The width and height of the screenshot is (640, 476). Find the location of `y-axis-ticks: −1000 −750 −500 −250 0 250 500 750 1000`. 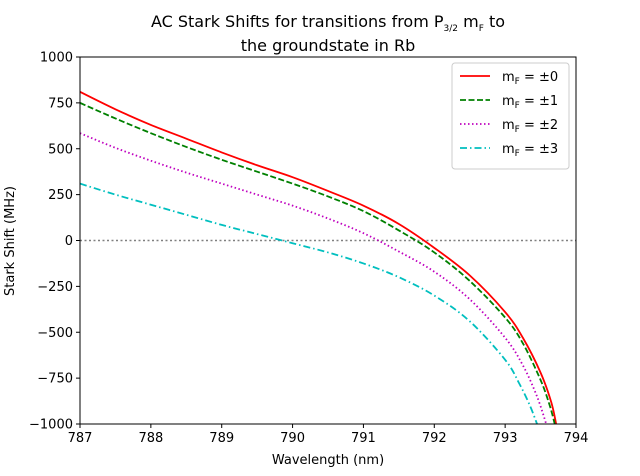

y-axis-ticks: −1000 −750 −500 −250 0 250 500 750 1000 is located at coordinates (54, 242).